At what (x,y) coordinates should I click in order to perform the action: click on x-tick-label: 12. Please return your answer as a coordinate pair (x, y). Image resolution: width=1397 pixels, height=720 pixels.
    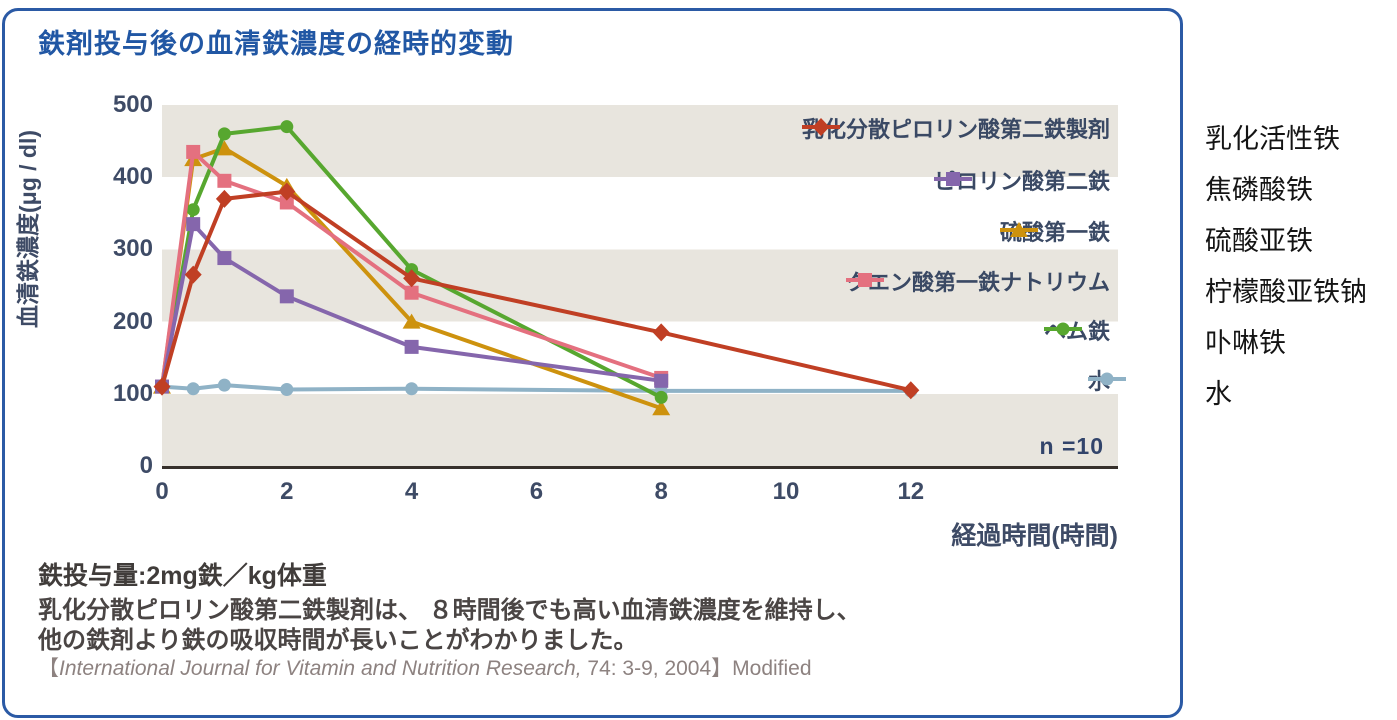
    Looking at the image, I should click on (911, 491).